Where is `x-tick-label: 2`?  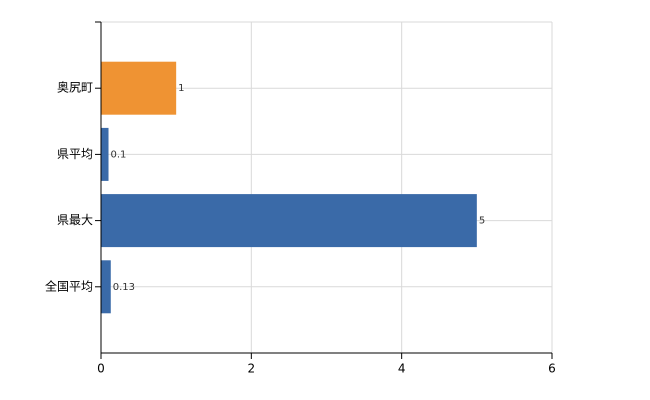 x-tick-label: 2 is located at coordinates (252, 369).